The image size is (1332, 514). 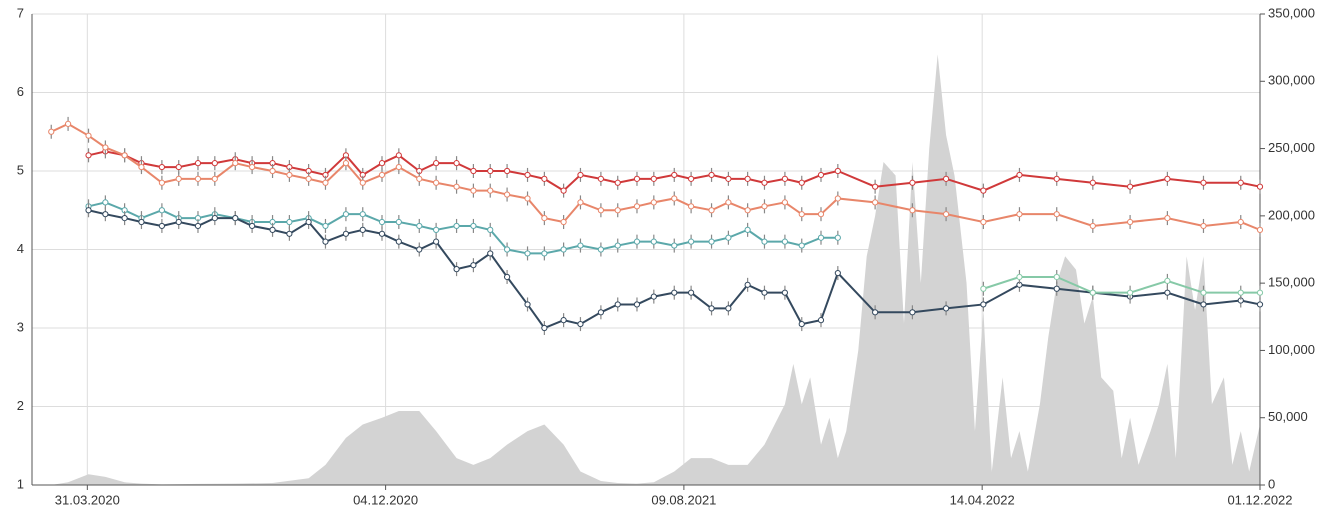 I want to click on y2-tick-label: 100,000, so click(x=1291, y=349).